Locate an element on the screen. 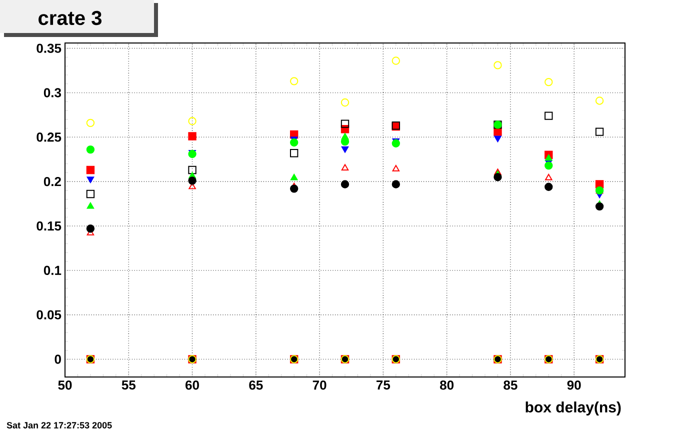  y-tick-label: 0.35 is located at coordinates (49, 48).